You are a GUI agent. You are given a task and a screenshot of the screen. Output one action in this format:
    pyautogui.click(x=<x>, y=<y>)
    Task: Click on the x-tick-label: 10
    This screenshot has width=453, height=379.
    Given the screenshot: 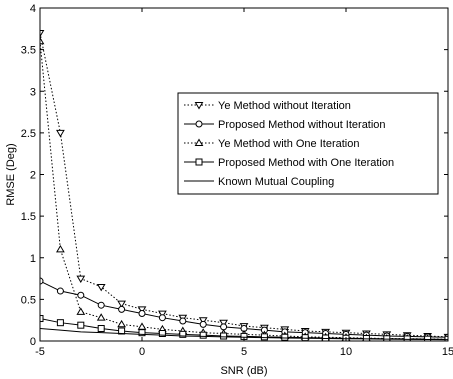 What is the action you would take?
    pyautogui.click(x=346, y=352)
    